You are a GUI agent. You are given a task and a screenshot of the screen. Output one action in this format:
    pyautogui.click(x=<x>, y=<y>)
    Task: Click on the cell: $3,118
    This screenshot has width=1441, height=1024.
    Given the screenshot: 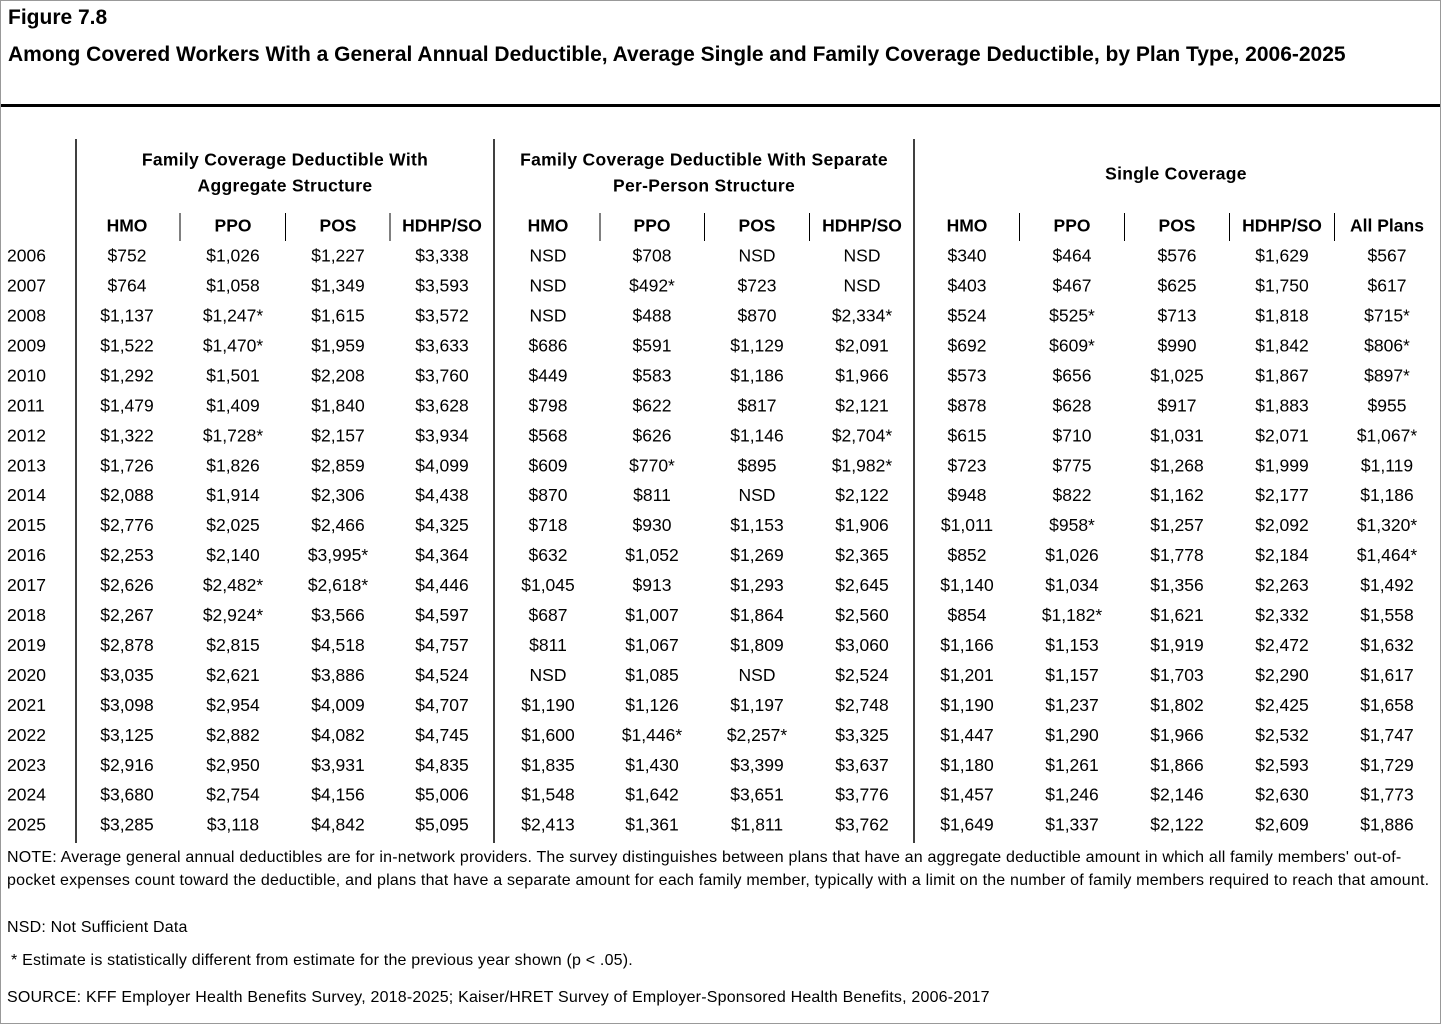 What is the action you would take?
    pyautogui.click(x=233, y=825)
    